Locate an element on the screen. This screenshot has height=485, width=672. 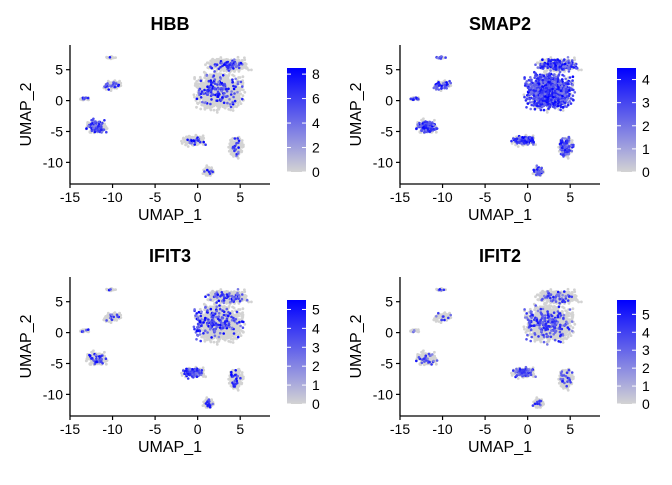
x-tick-label: 0 is located at coordinates (198, 197).